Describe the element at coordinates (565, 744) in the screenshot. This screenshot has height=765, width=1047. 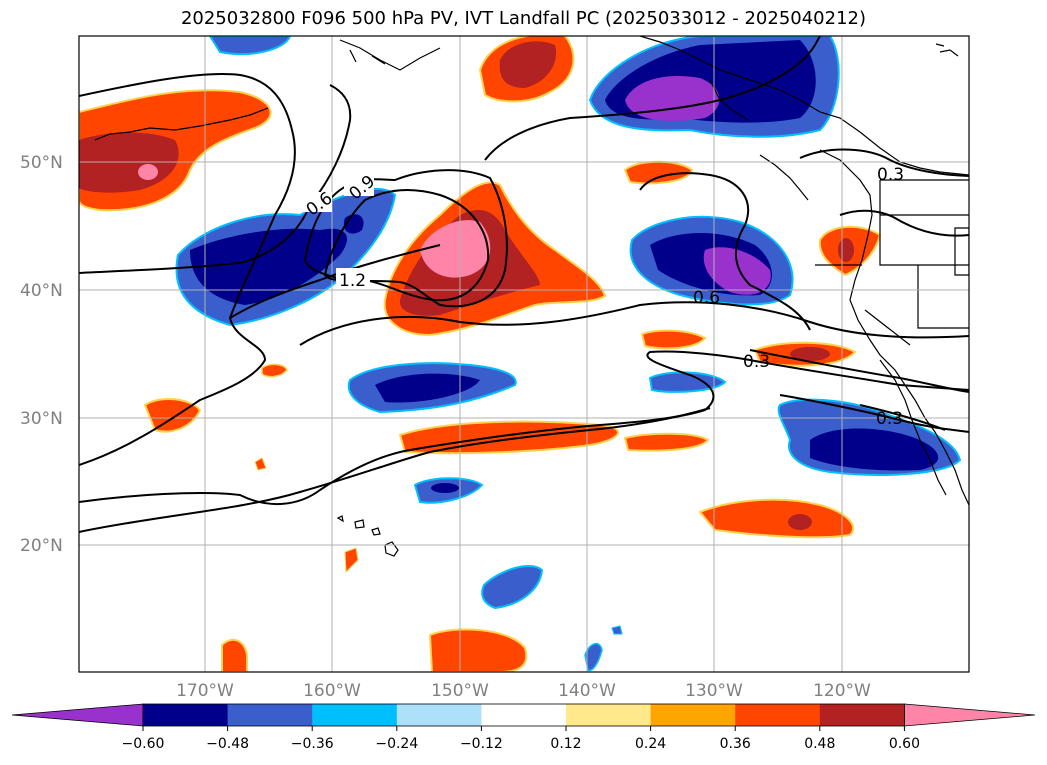
I see `colorbar-tick-label: 0.12` at that location.